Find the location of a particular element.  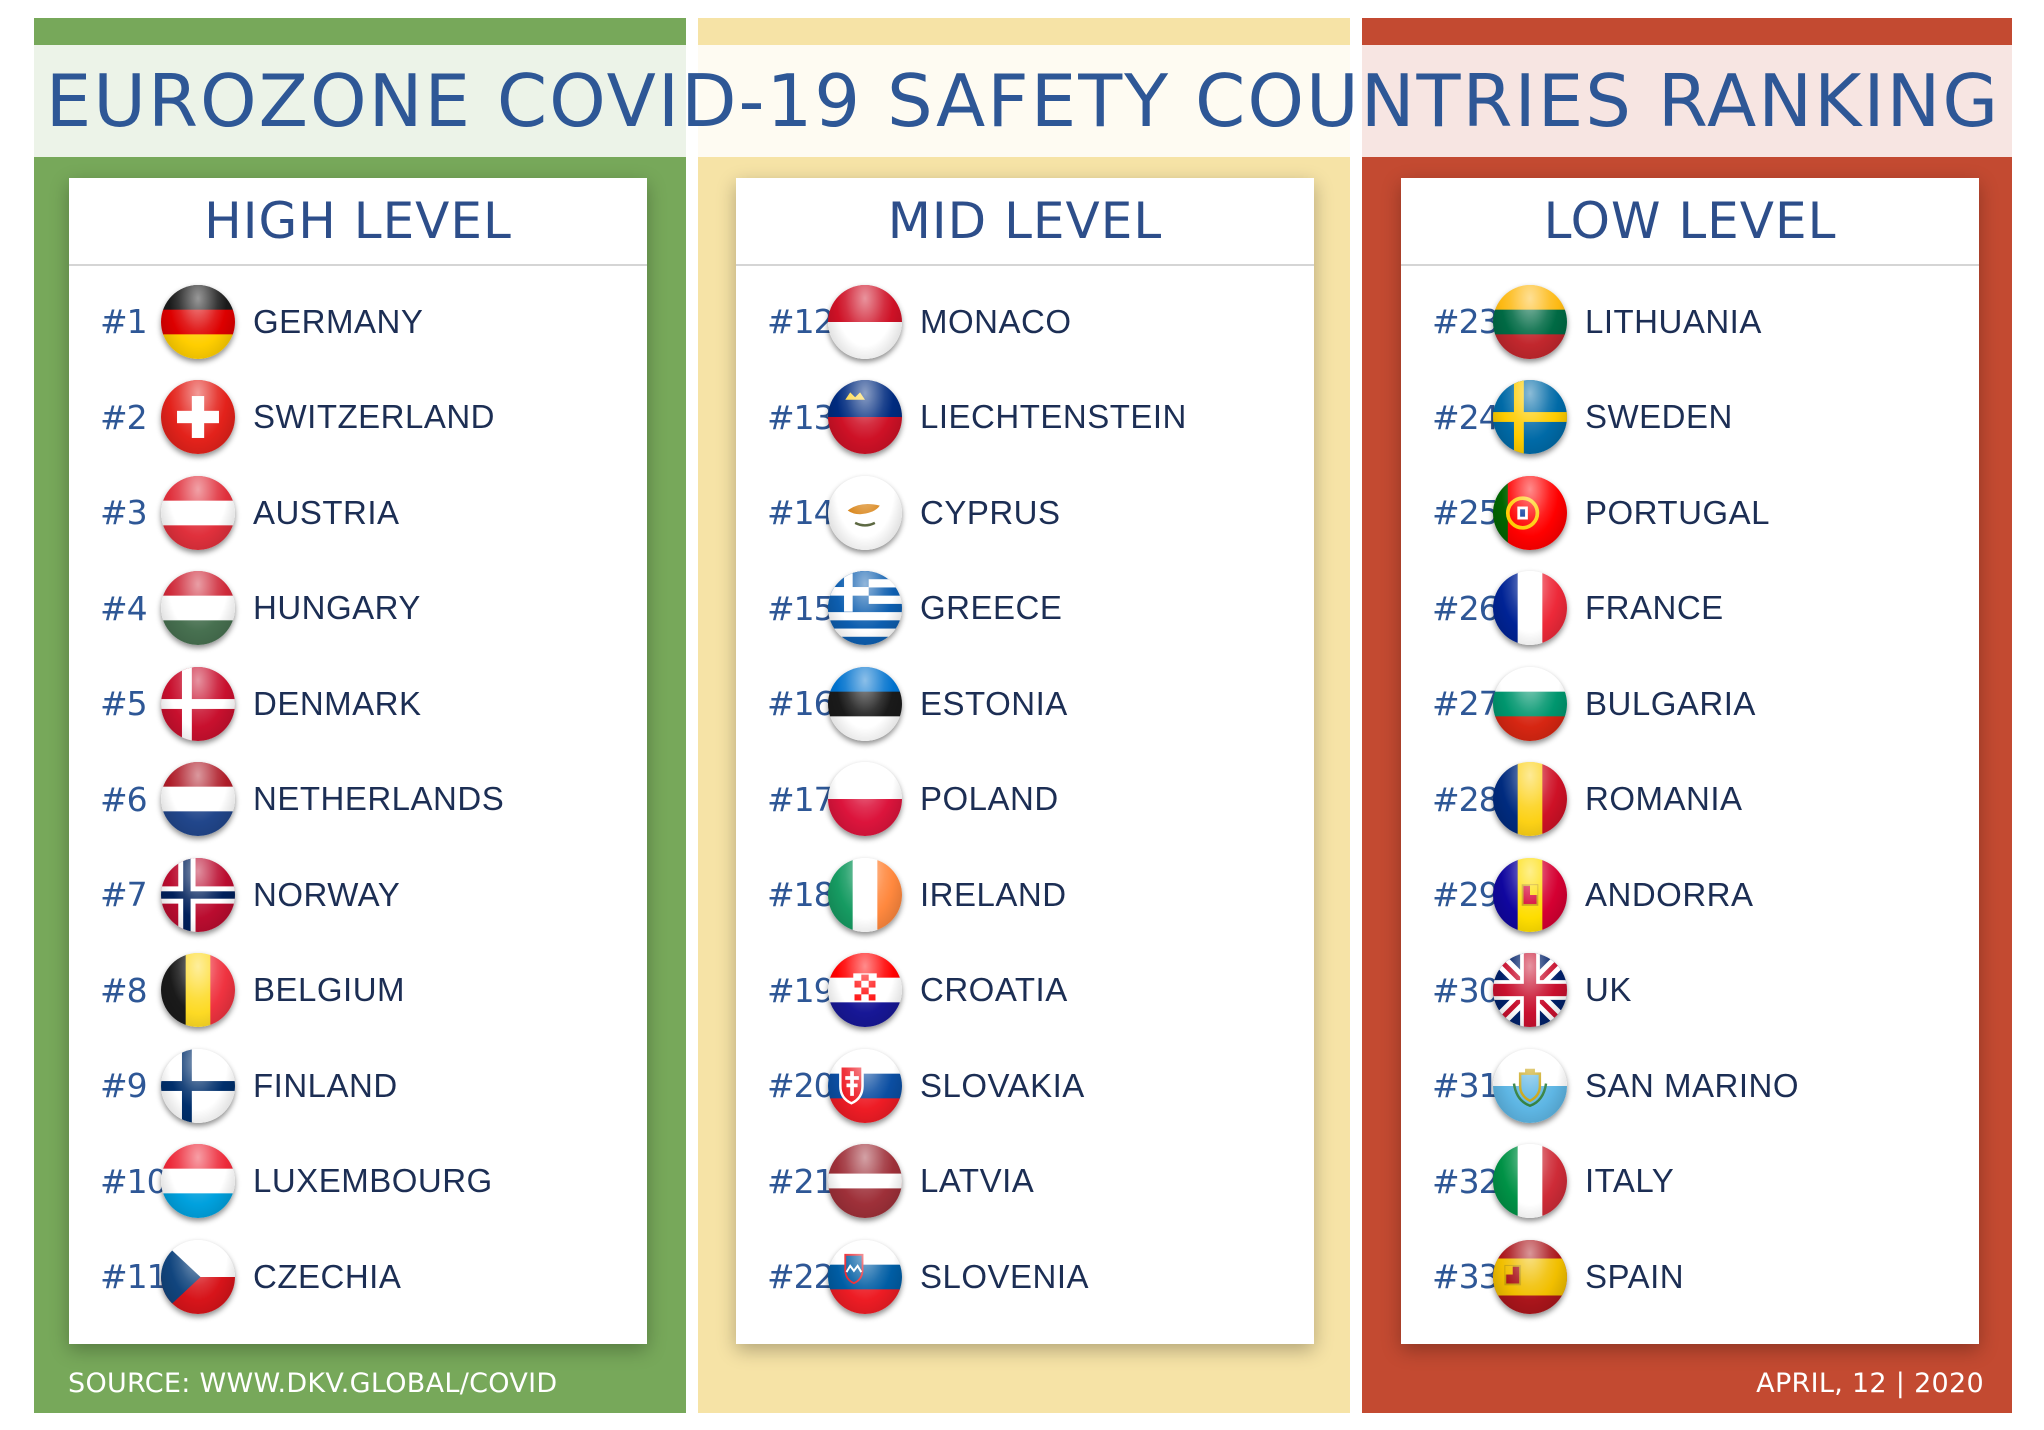

rank-label: #15 is located at coordinates (801, 608).